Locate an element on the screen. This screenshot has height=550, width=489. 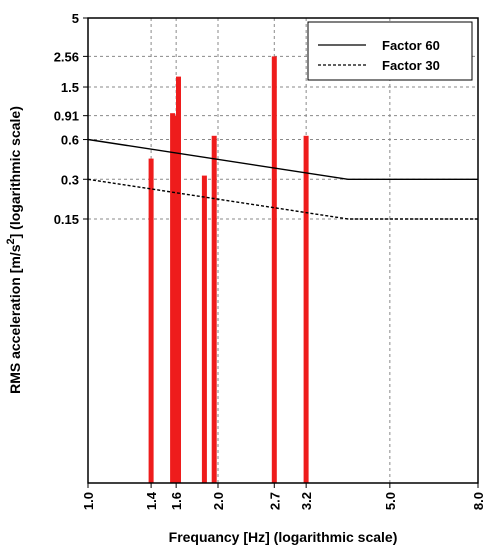
y-axis-title-main: RMS acceleration [m/s is located at coordinates (15, 319).